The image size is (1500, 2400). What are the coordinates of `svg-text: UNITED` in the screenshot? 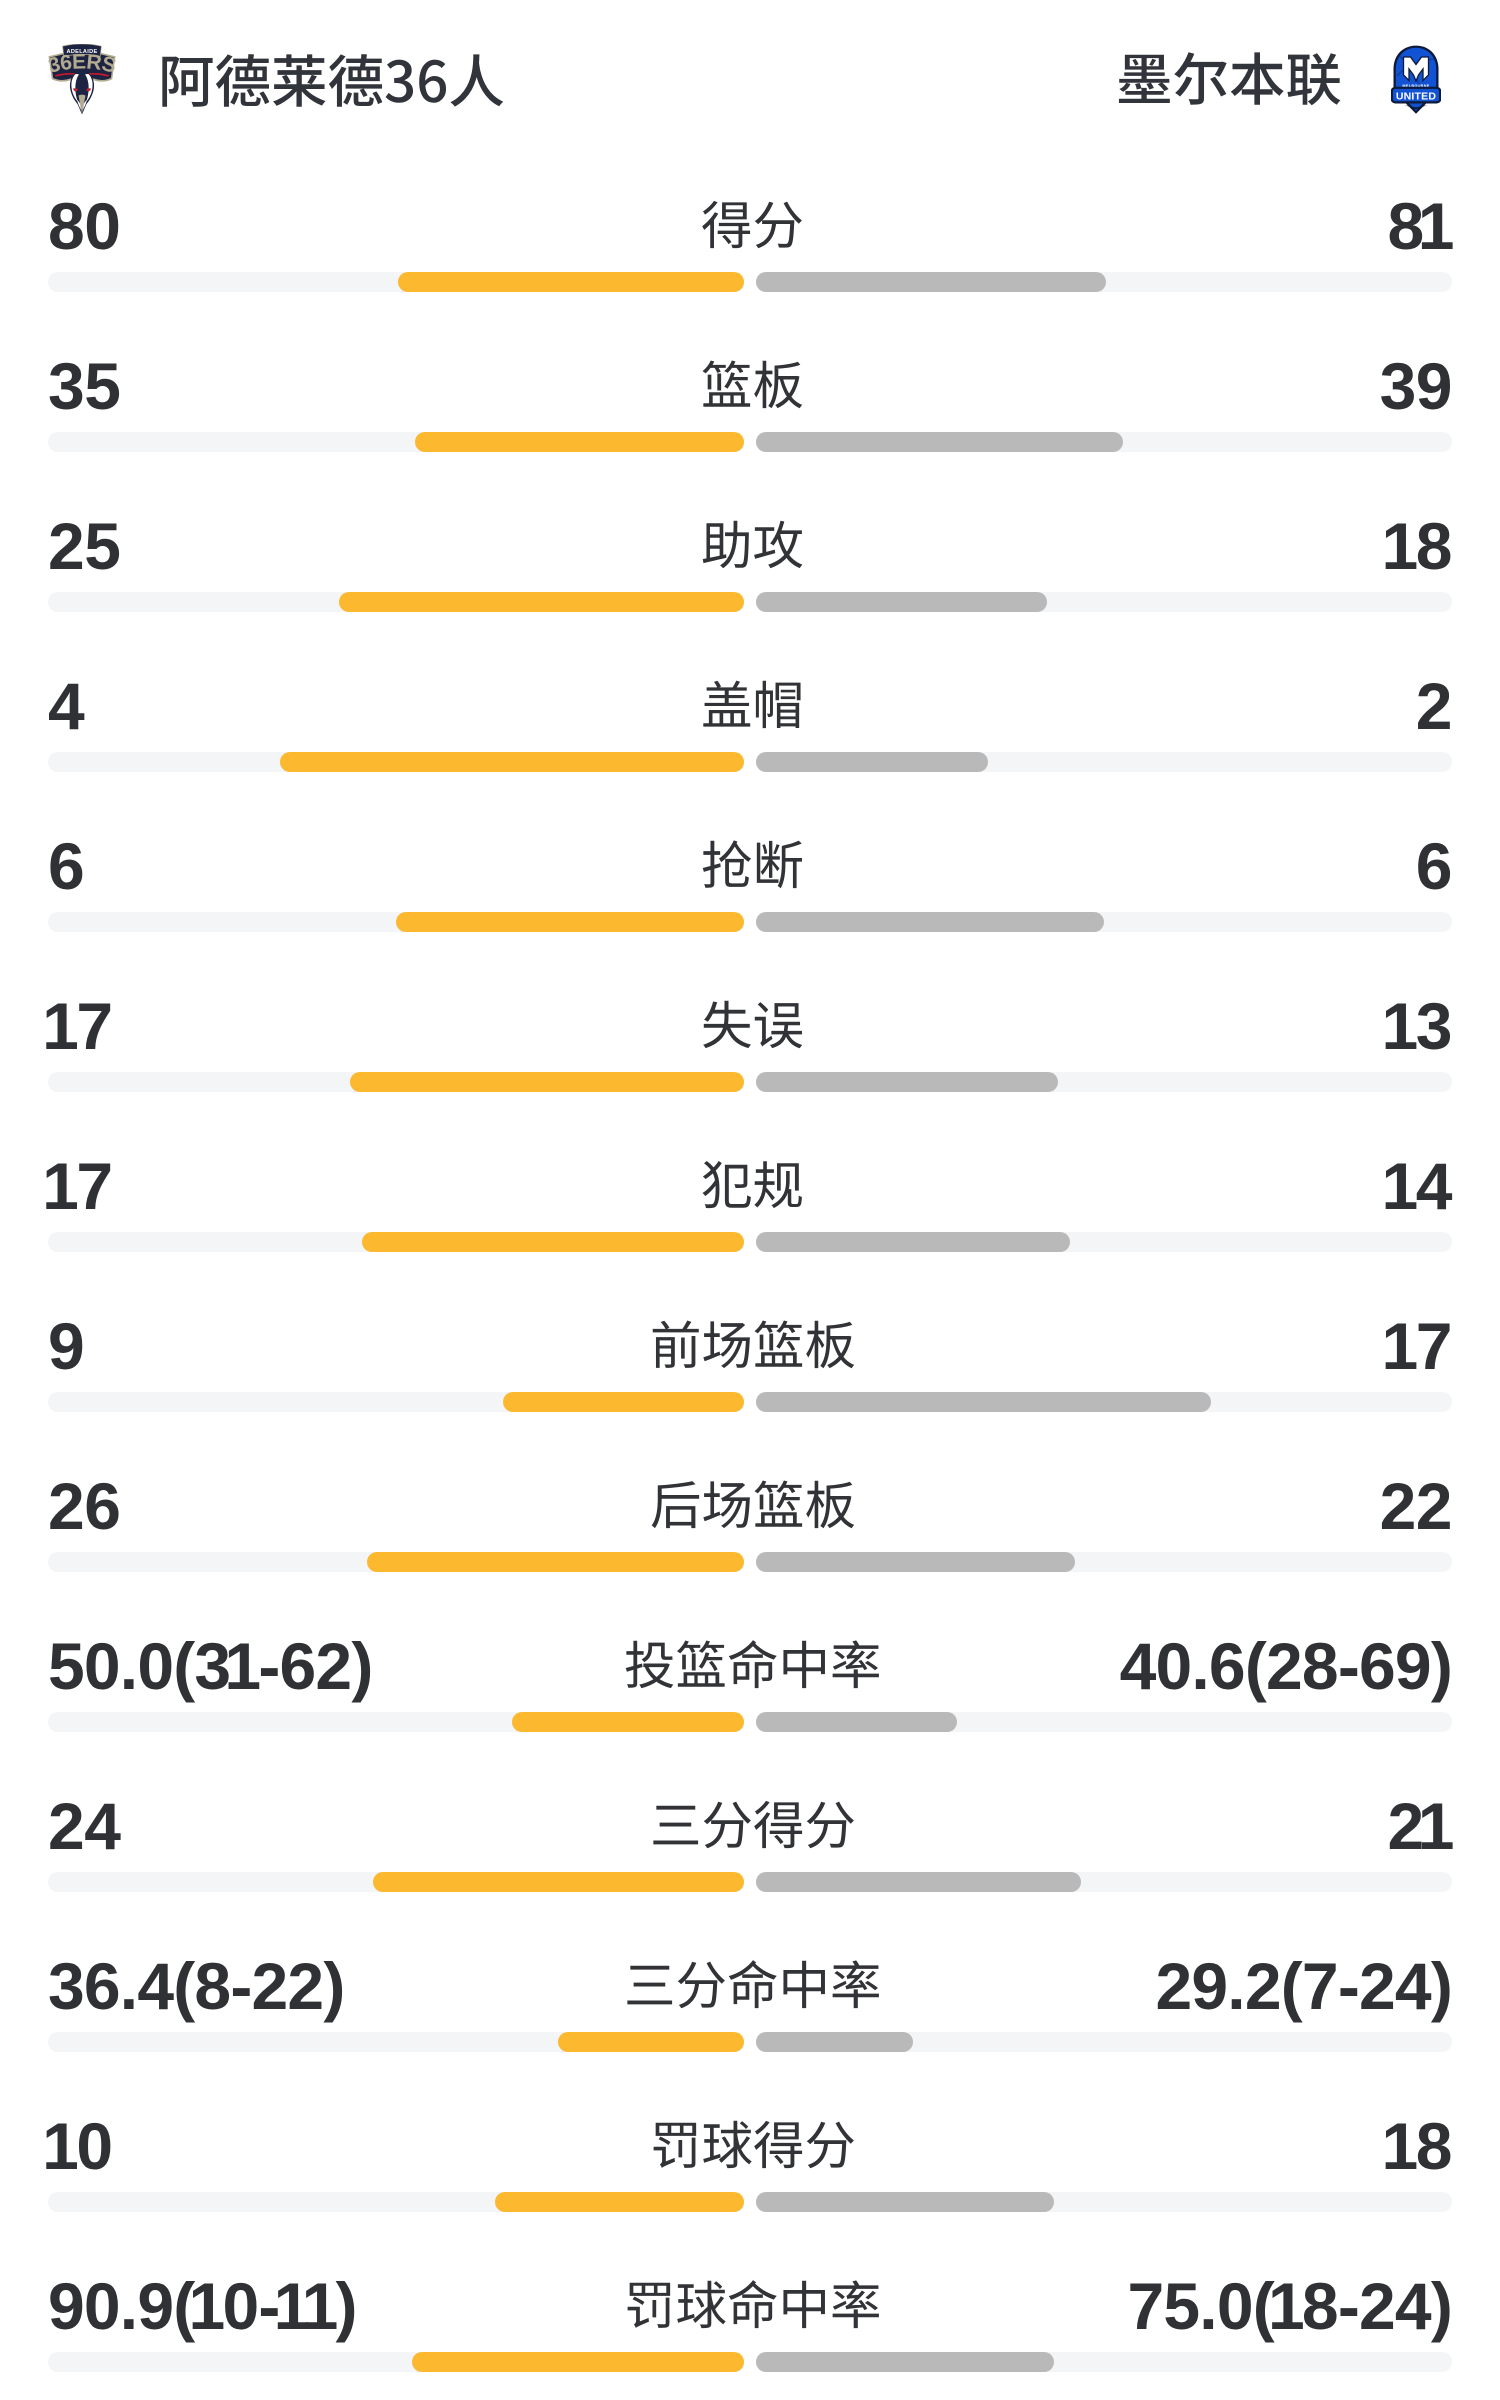 It's located at (1416, 96).